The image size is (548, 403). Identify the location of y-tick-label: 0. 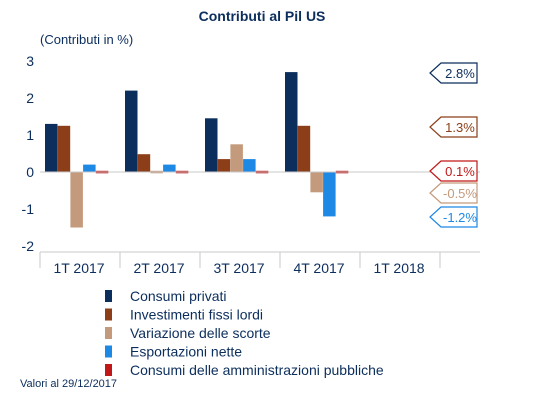
(30, 172).